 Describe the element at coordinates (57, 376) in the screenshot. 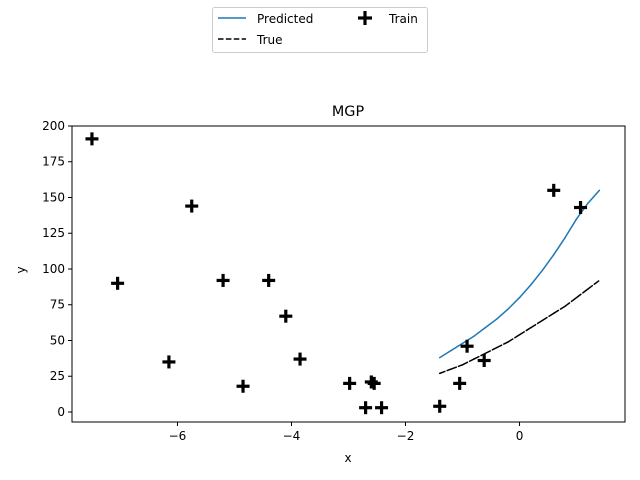

I see `y-tick-label: 25` at that location.